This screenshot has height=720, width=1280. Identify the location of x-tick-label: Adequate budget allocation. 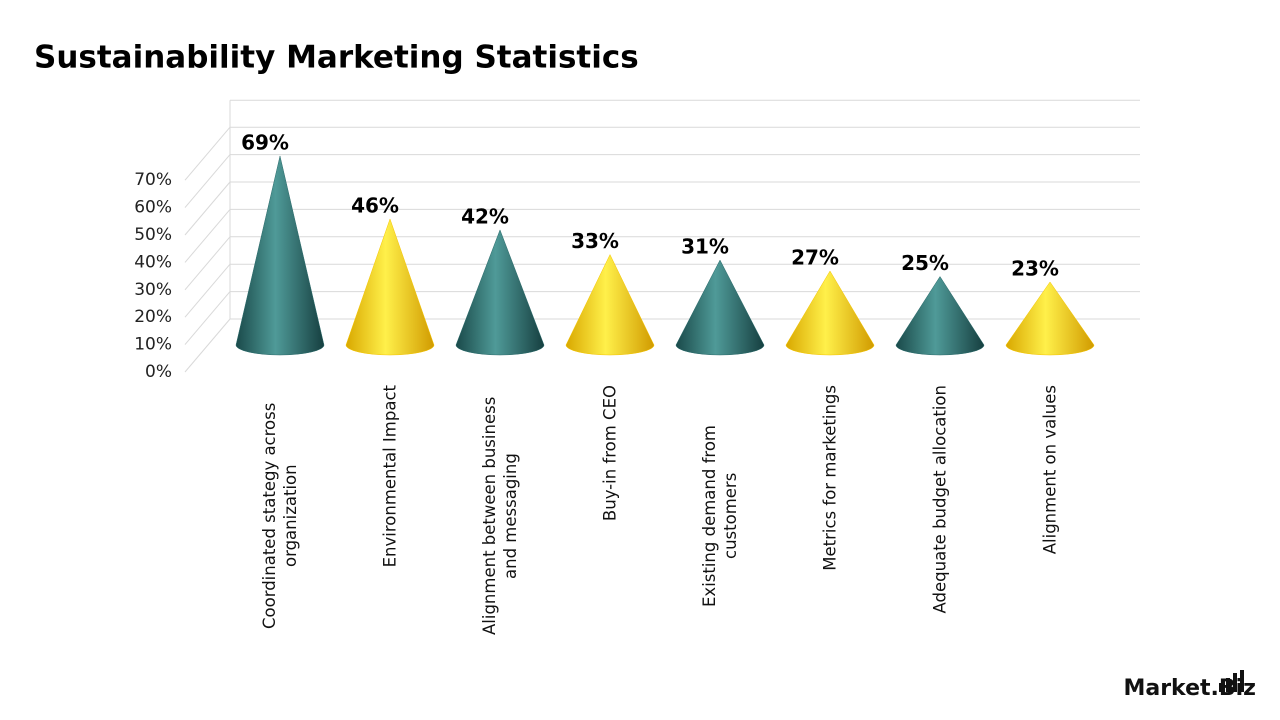
(940, 499).